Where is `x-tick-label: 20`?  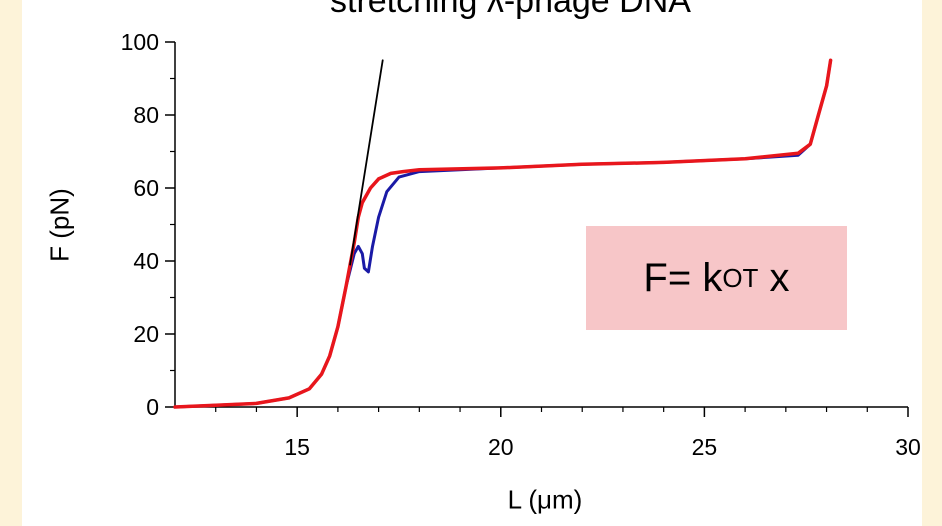 x-tick-label: 20 is located at coordinates (501, 447).